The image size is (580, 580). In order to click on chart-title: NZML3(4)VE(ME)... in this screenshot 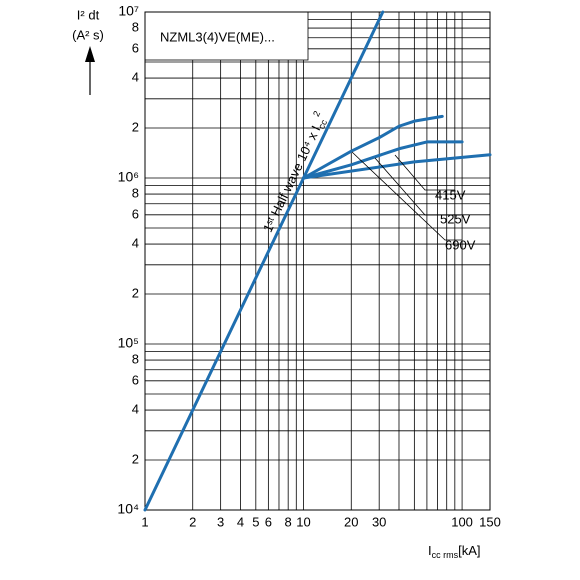, I will do `click(217, 36)`.